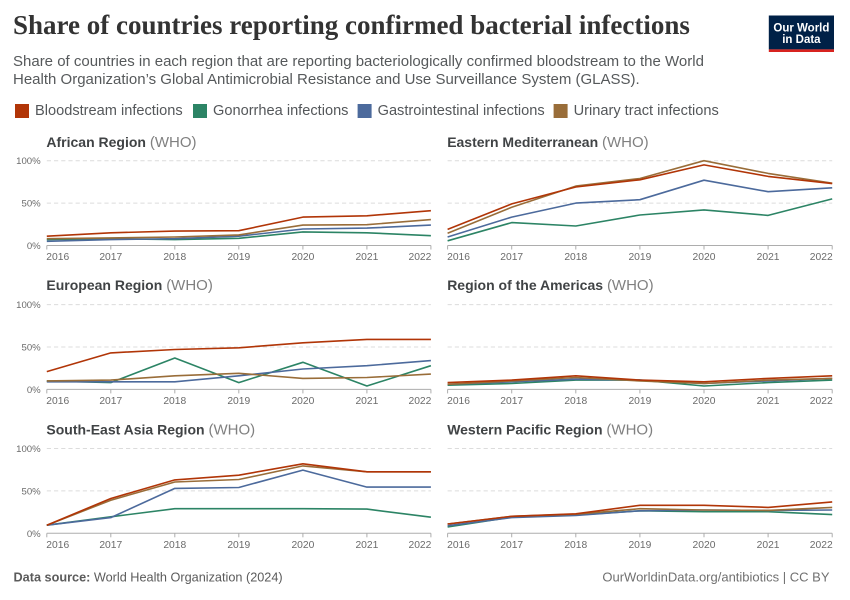 The width and height of the screenshot is (850, 600). What do you see at coordinates (150, 430) in the screenshot?
I see `svg-text: South-East Asia Region (WHO)` at bounding box center [150, 430].